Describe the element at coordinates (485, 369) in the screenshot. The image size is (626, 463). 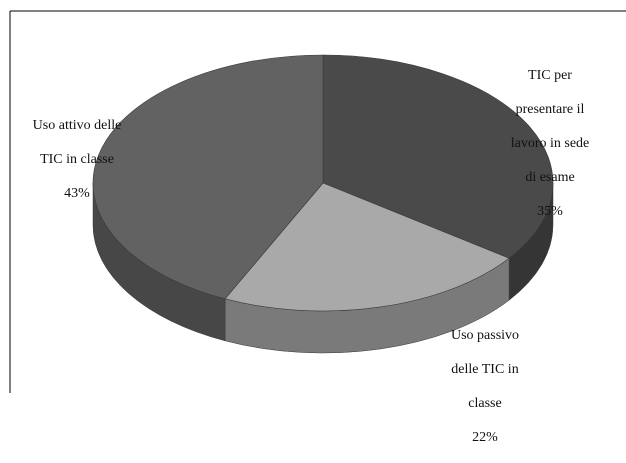
I see `label-uso-passivo-line-2: delle TIC in` at that location.